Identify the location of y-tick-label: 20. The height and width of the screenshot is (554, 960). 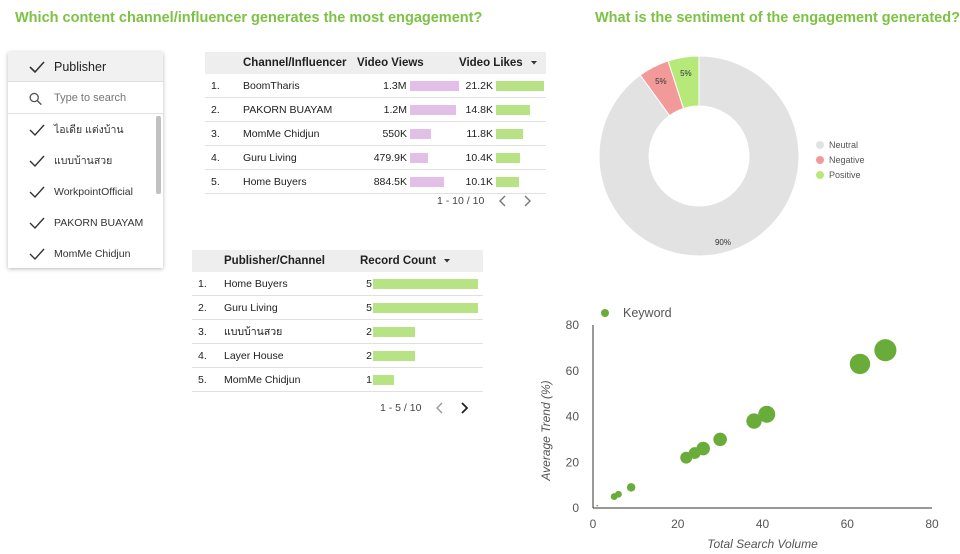
(573, 462).